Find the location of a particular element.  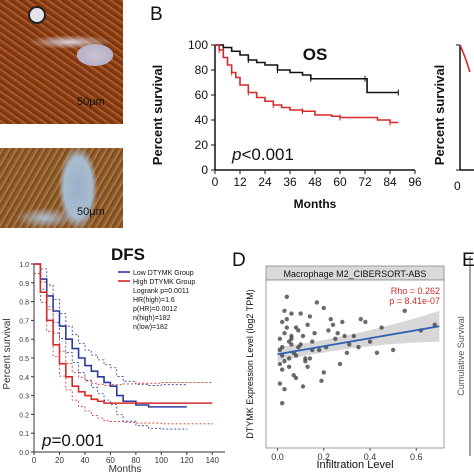

legend-stat: n(high)=182 is located at coordinates (152, 318).